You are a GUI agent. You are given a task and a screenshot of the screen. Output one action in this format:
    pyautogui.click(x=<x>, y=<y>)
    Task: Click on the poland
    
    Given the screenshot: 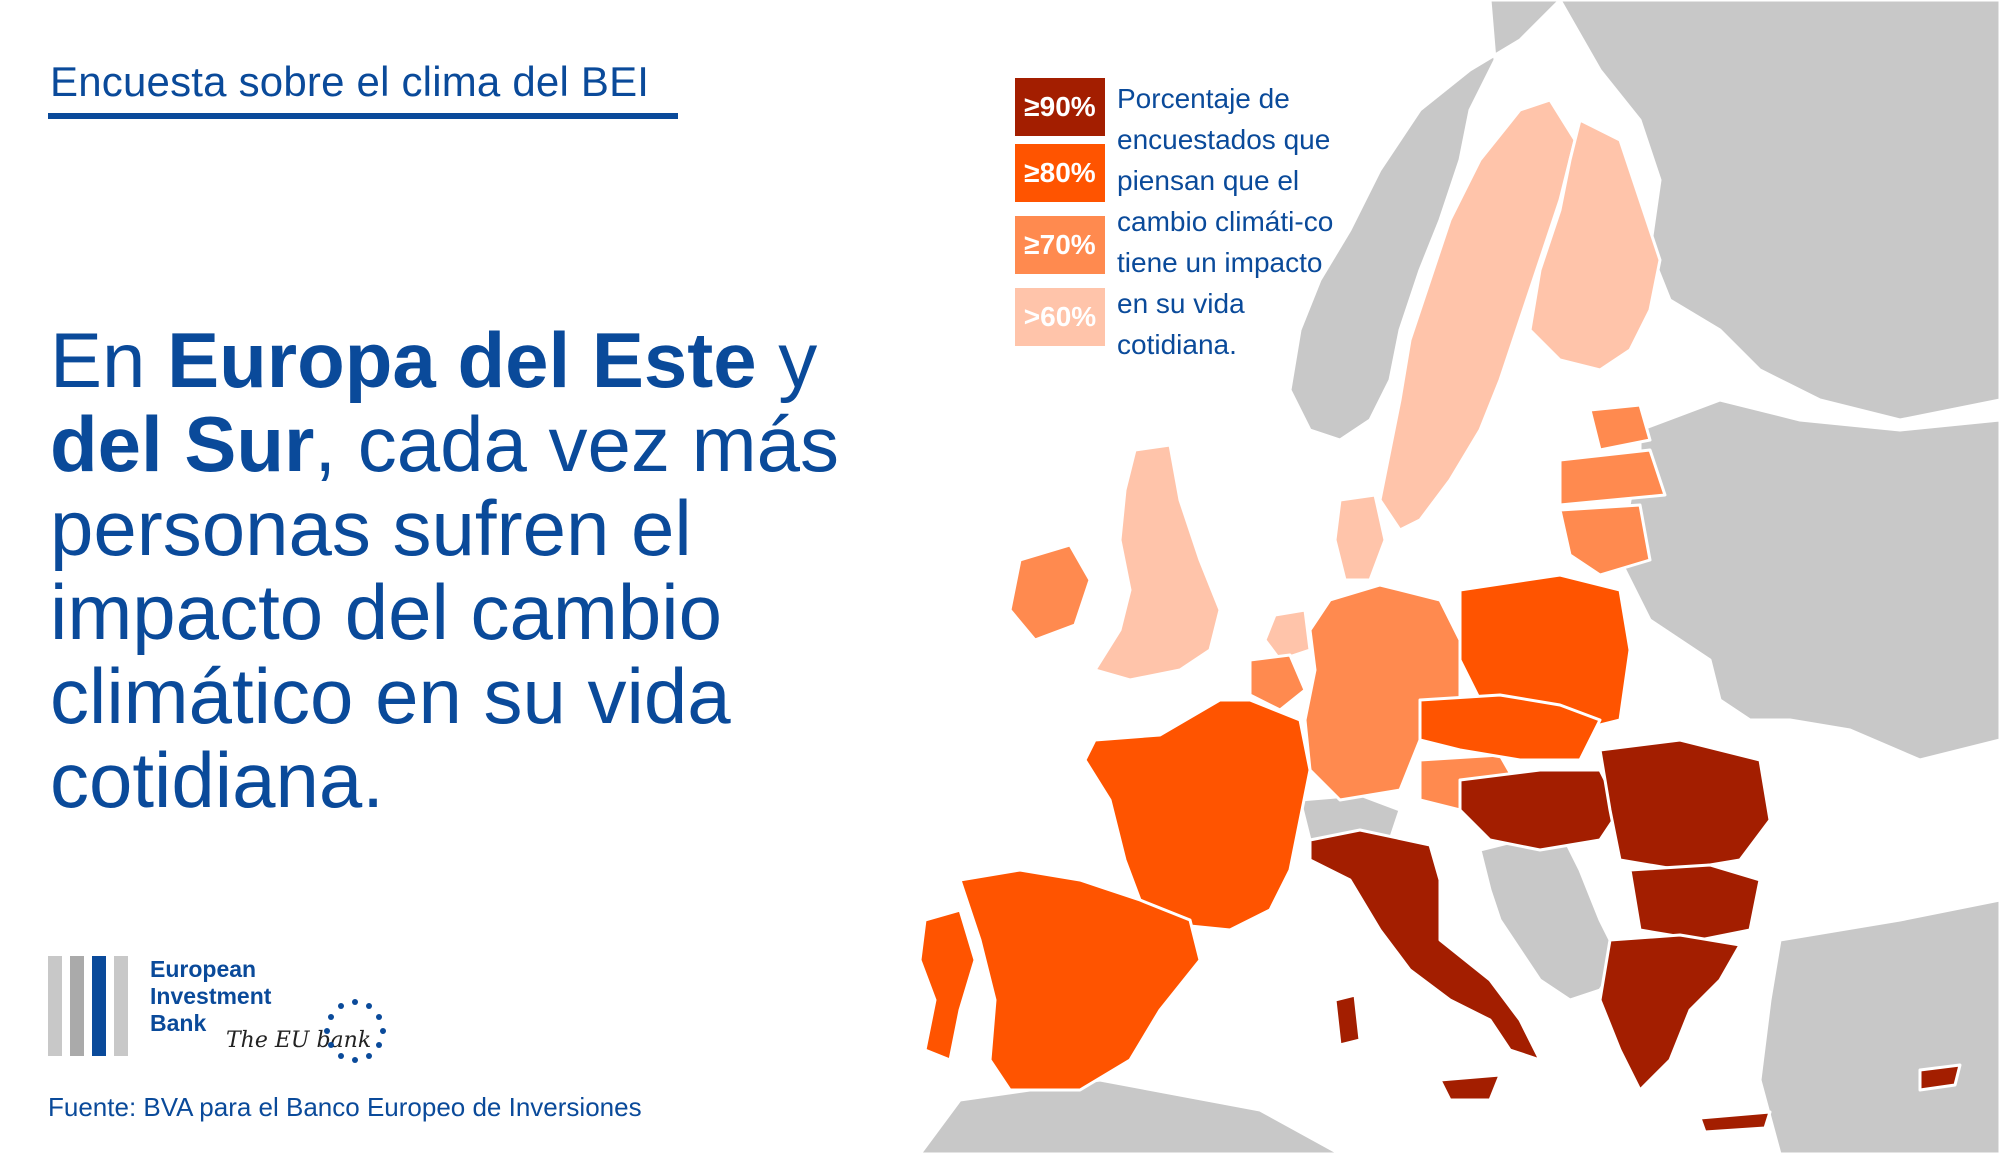 What is the action you would take?
    pyautogui.click(x=1545, y=652)
    